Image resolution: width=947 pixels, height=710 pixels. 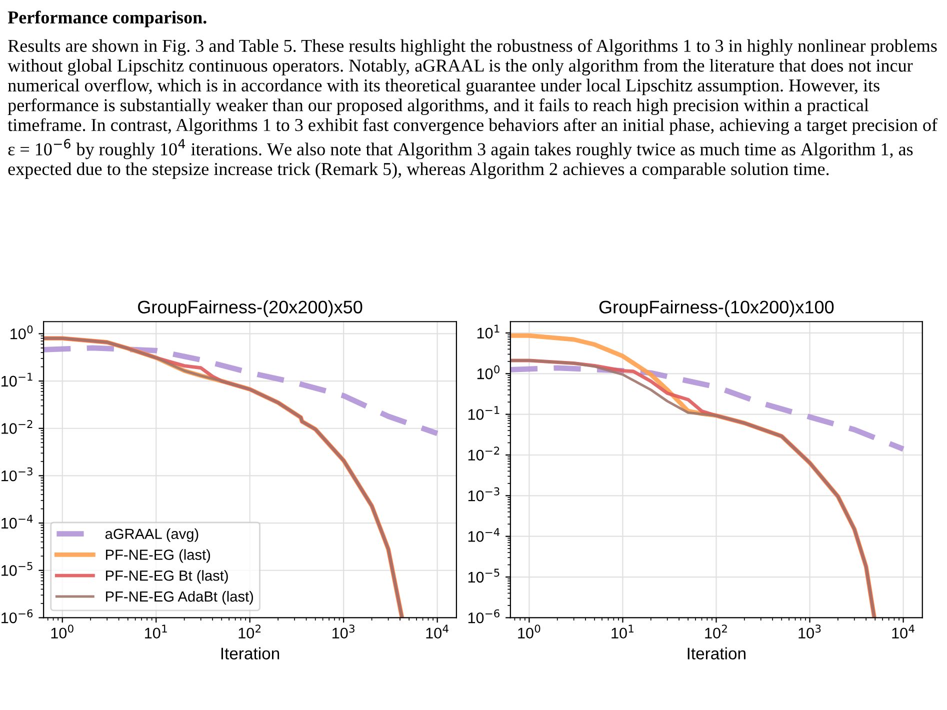 What do you see at coordinates (250, 309) in the screenshot?
I see `chart-title: GroupFairness-(20x200)x50` at bounding box center [250, 309].